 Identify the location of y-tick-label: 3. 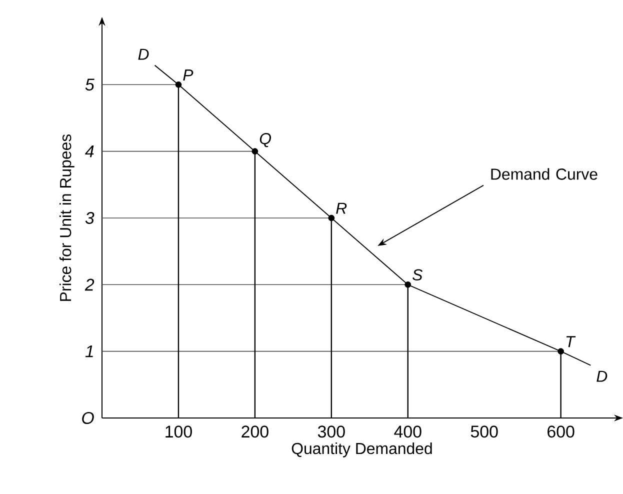
(89, 218).